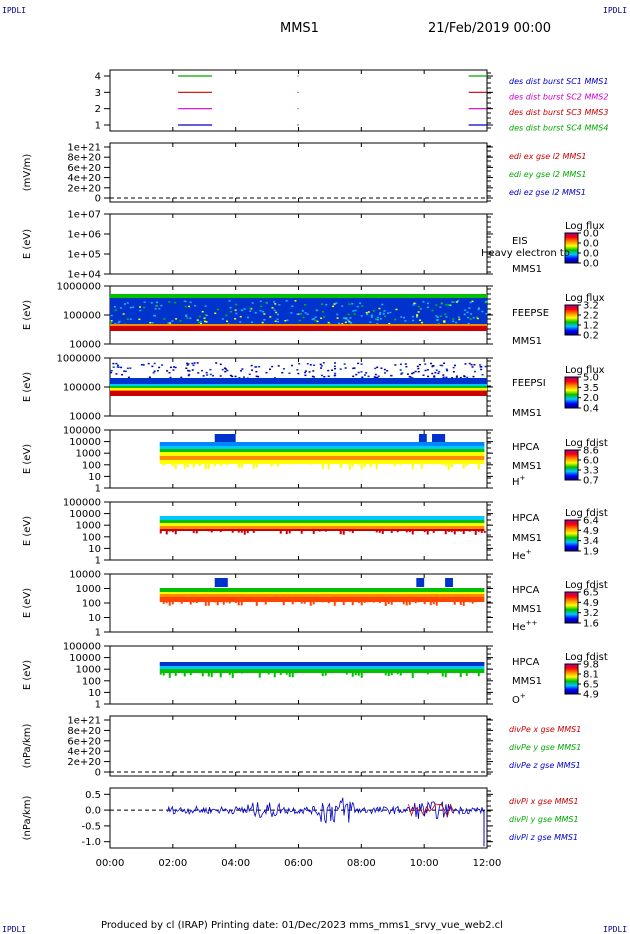 Image resolution: width=630 pixels, height=934 pixels. I want to click on edi-frame, so click(298, 172).